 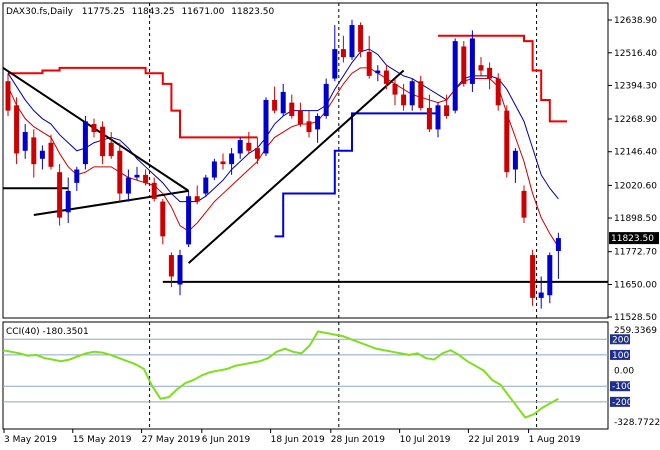 I want to click on date-label-3: 6 Jun 2019, so click(x=226, y=440).